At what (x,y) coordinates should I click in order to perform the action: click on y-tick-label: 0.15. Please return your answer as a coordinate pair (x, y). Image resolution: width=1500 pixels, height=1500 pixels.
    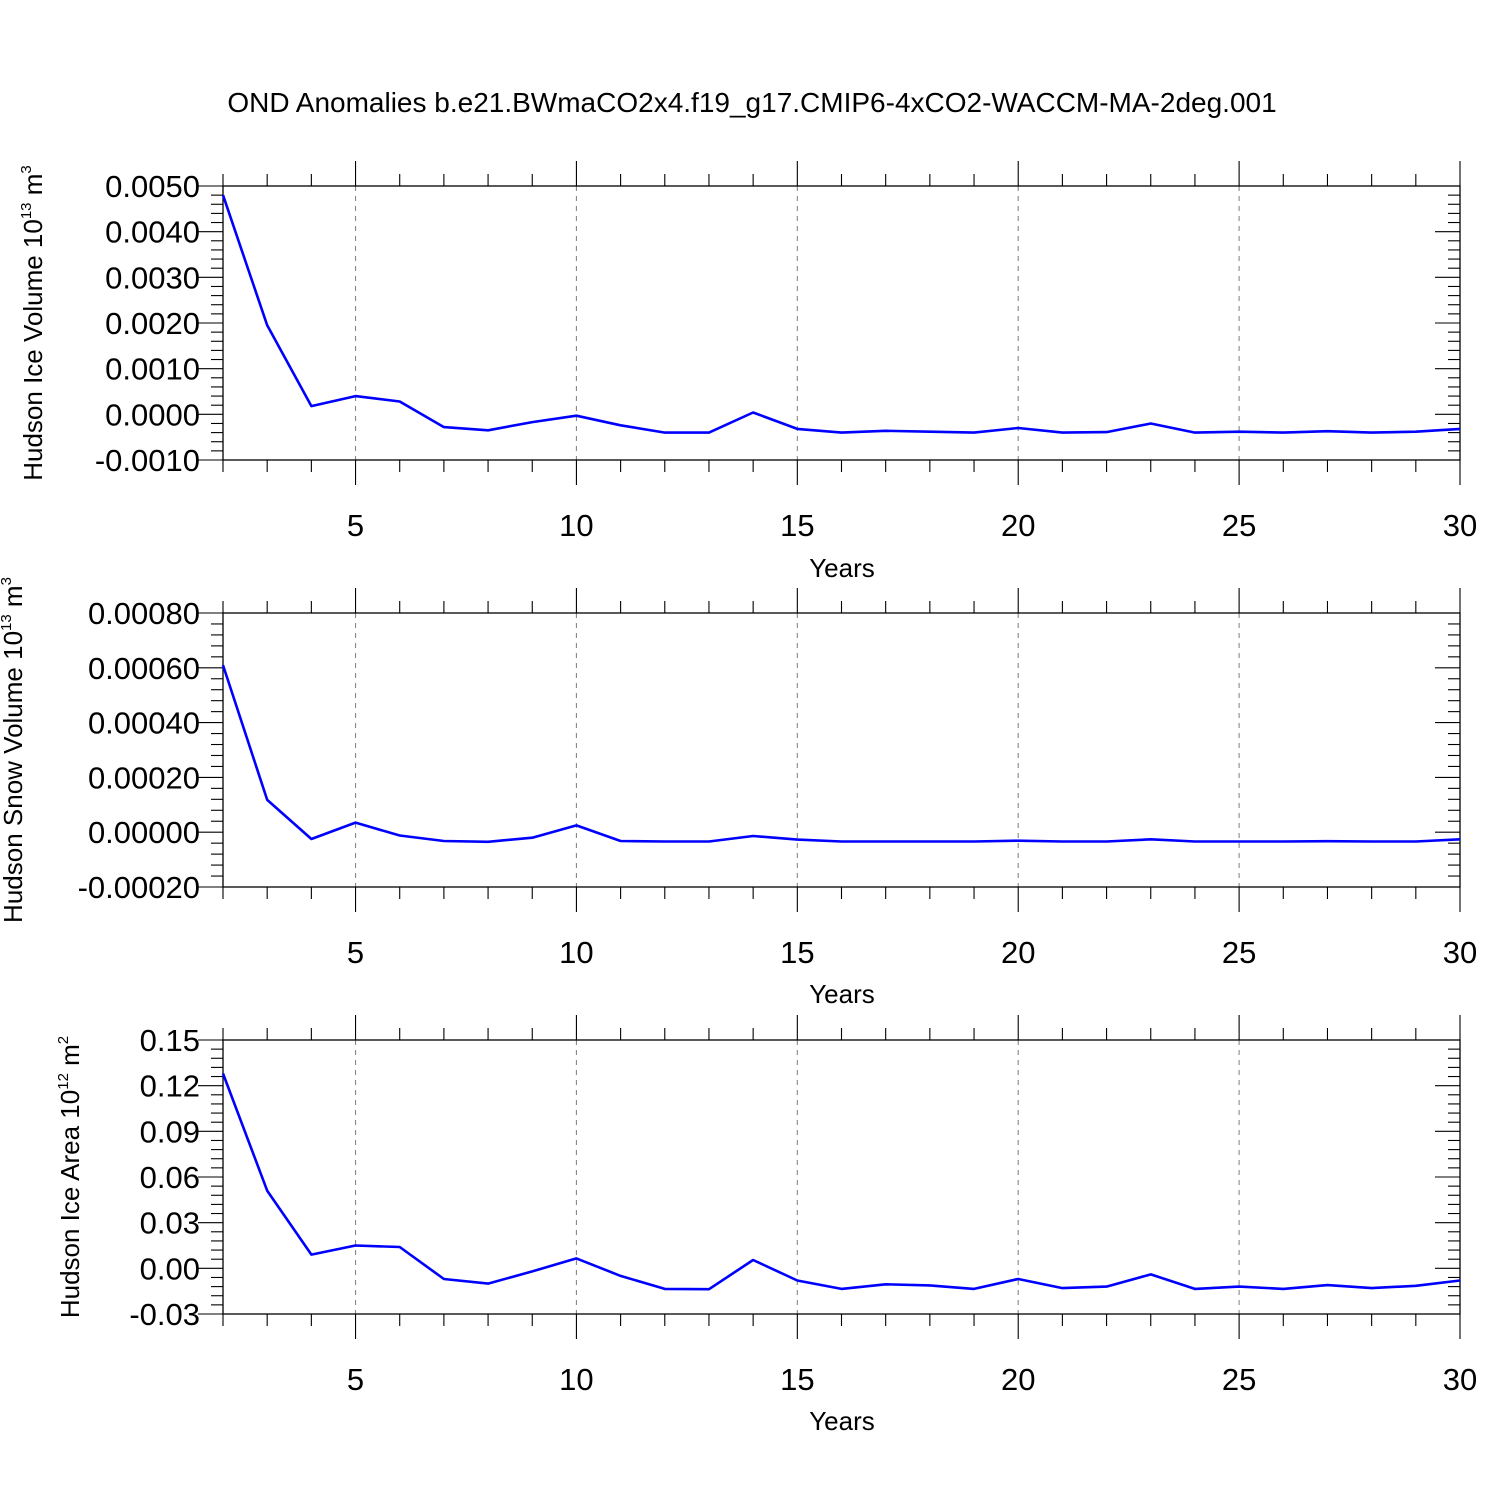
    Looking at the image, I should click on (170, 1040).